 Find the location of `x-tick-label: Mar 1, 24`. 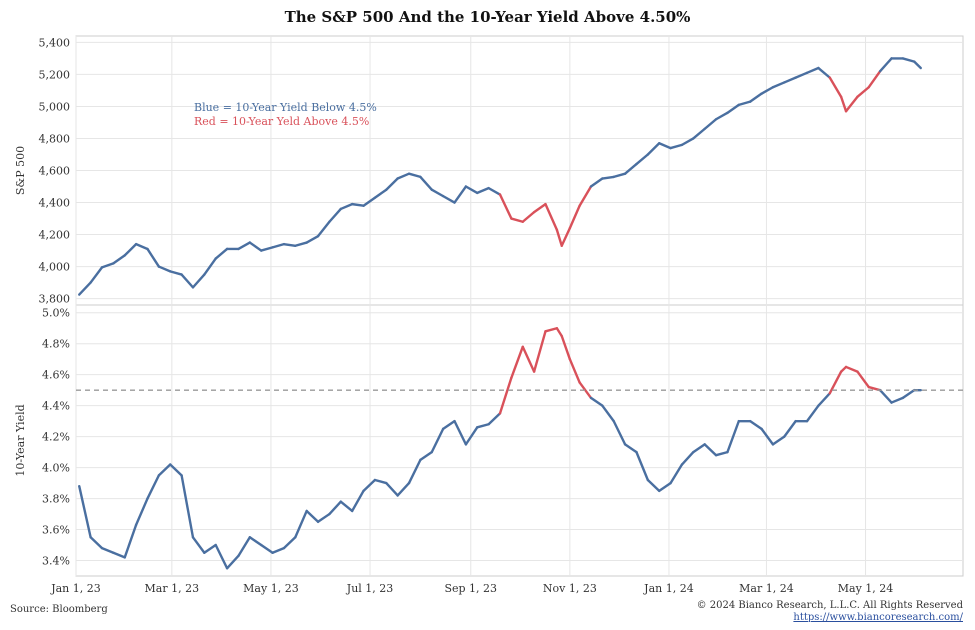

x-tick-label: Mar 1, 24 is located at coordinates (766, 588).